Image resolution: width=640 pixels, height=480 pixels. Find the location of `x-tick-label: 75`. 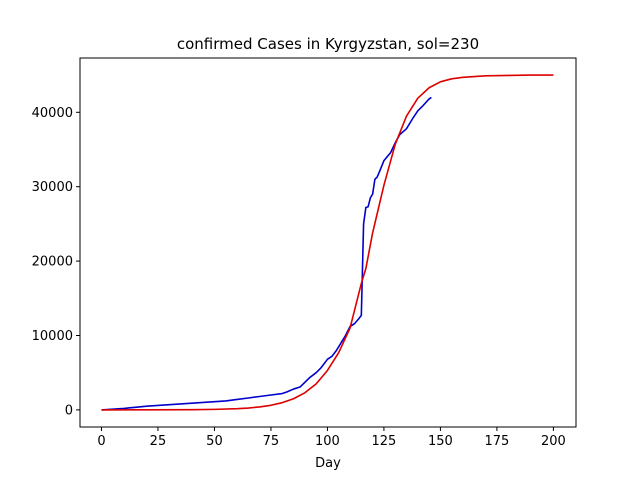

x-tick-label: 75 is located at coordinates (271, 441).